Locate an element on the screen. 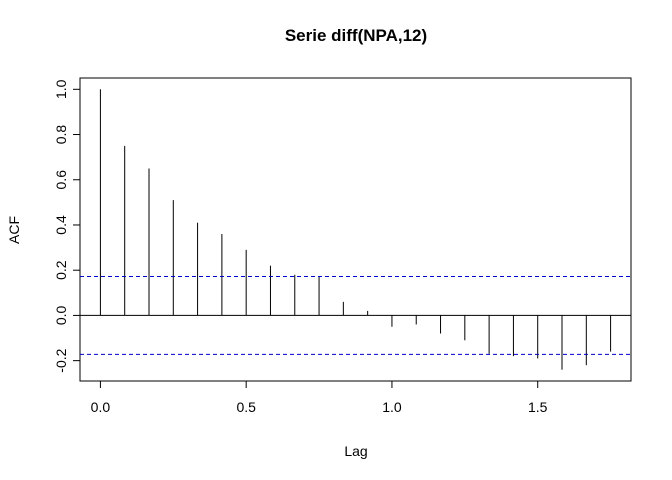 The image size is (672, 480). x-tick-label: 0.5 is located at coordinates (246, 407).